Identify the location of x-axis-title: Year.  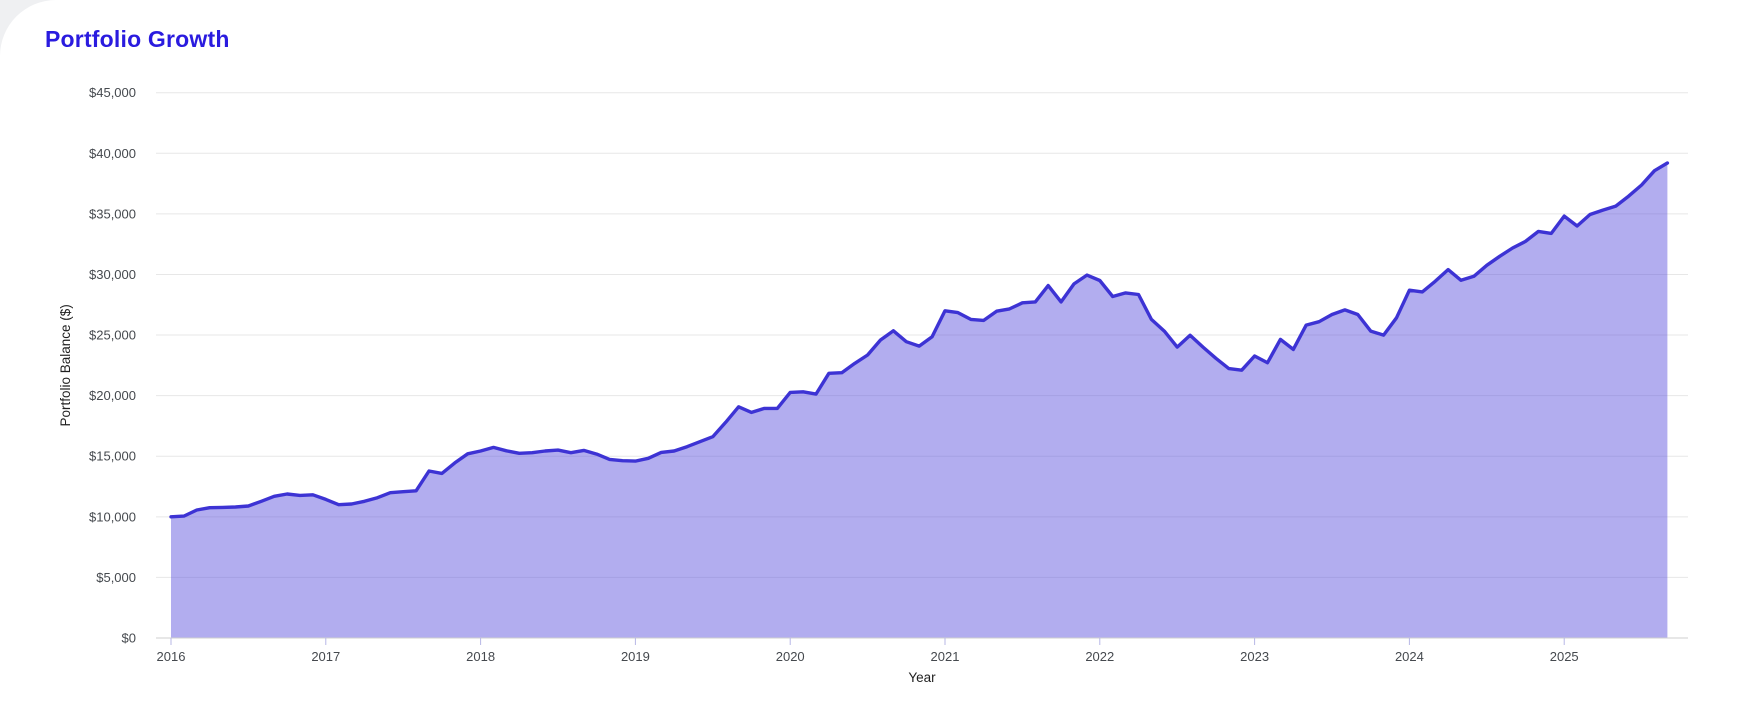
(922, 677).